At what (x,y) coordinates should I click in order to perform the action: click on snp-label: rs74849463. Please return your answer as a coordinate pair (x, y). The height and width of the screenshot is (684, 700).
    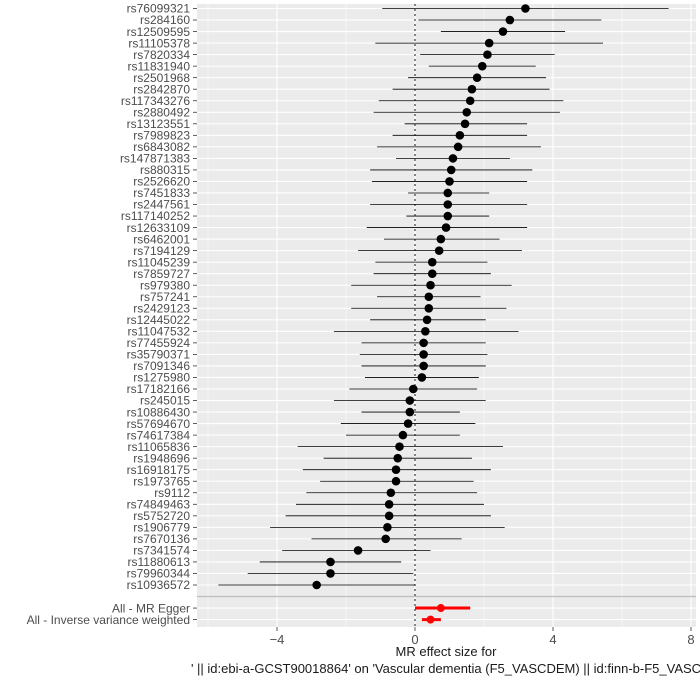
    Looking at the image, I should click on (159, 504).